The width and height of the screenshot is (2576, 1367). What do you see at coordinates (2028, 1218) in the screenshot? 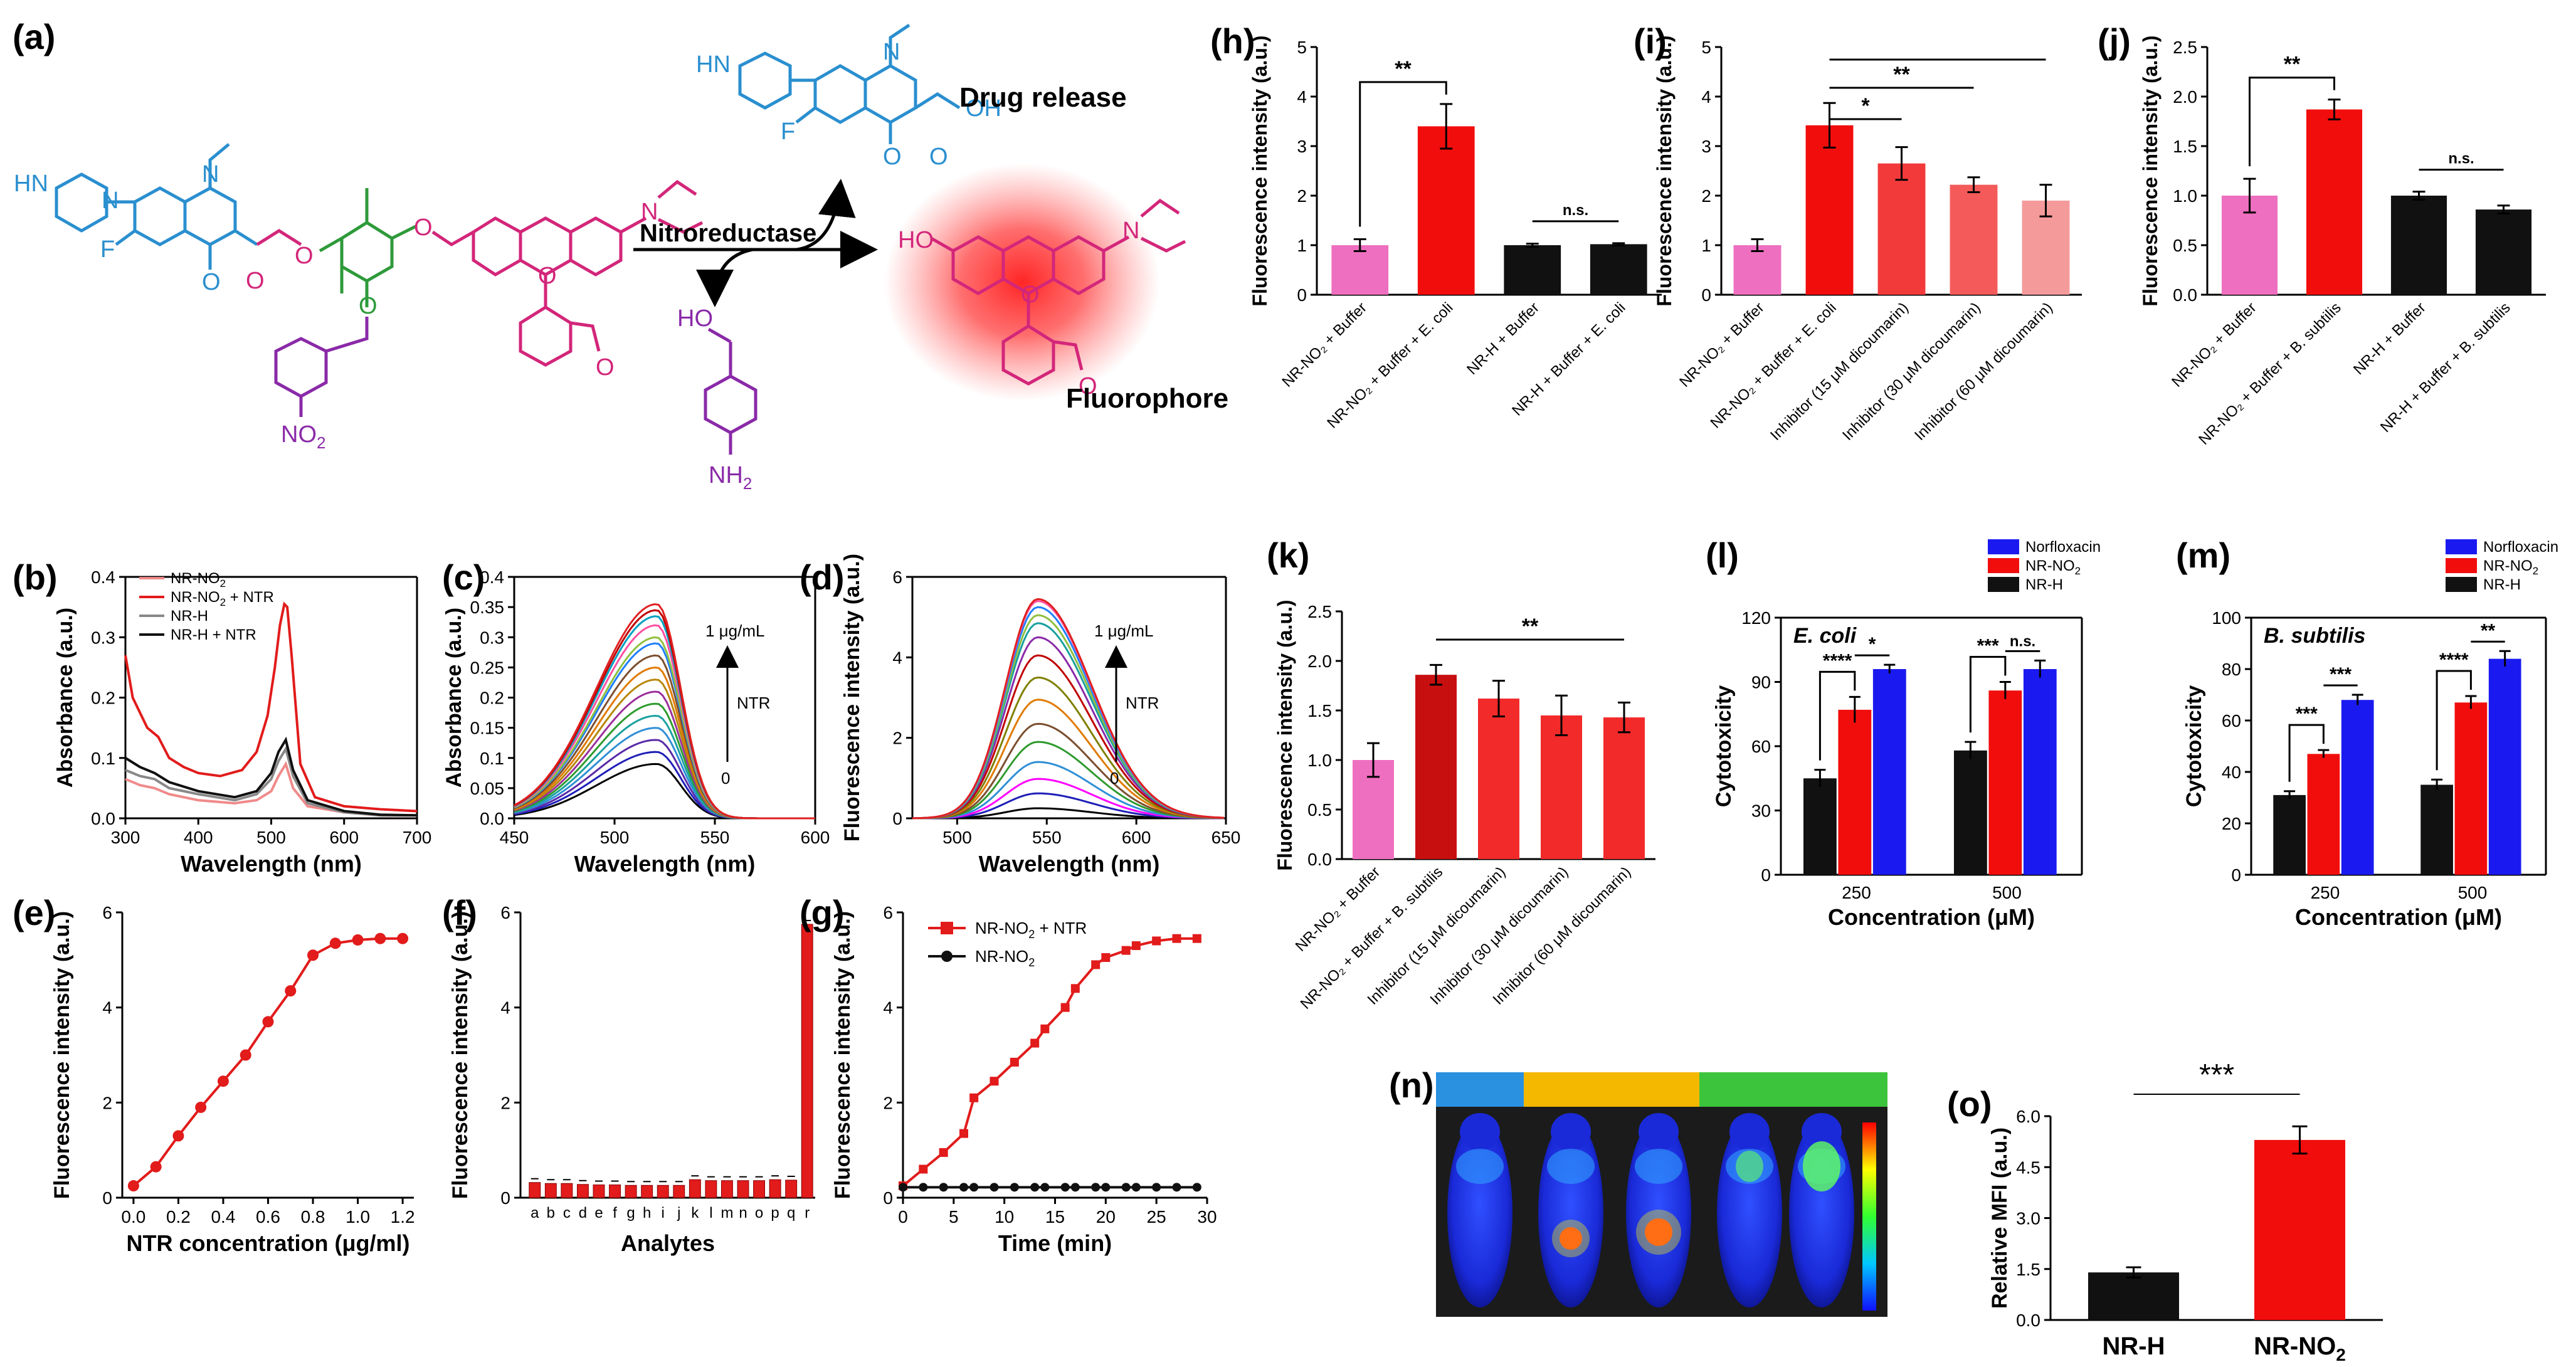
I see `y-tick-label: 3.0` at bounding box center [2028, 1218].